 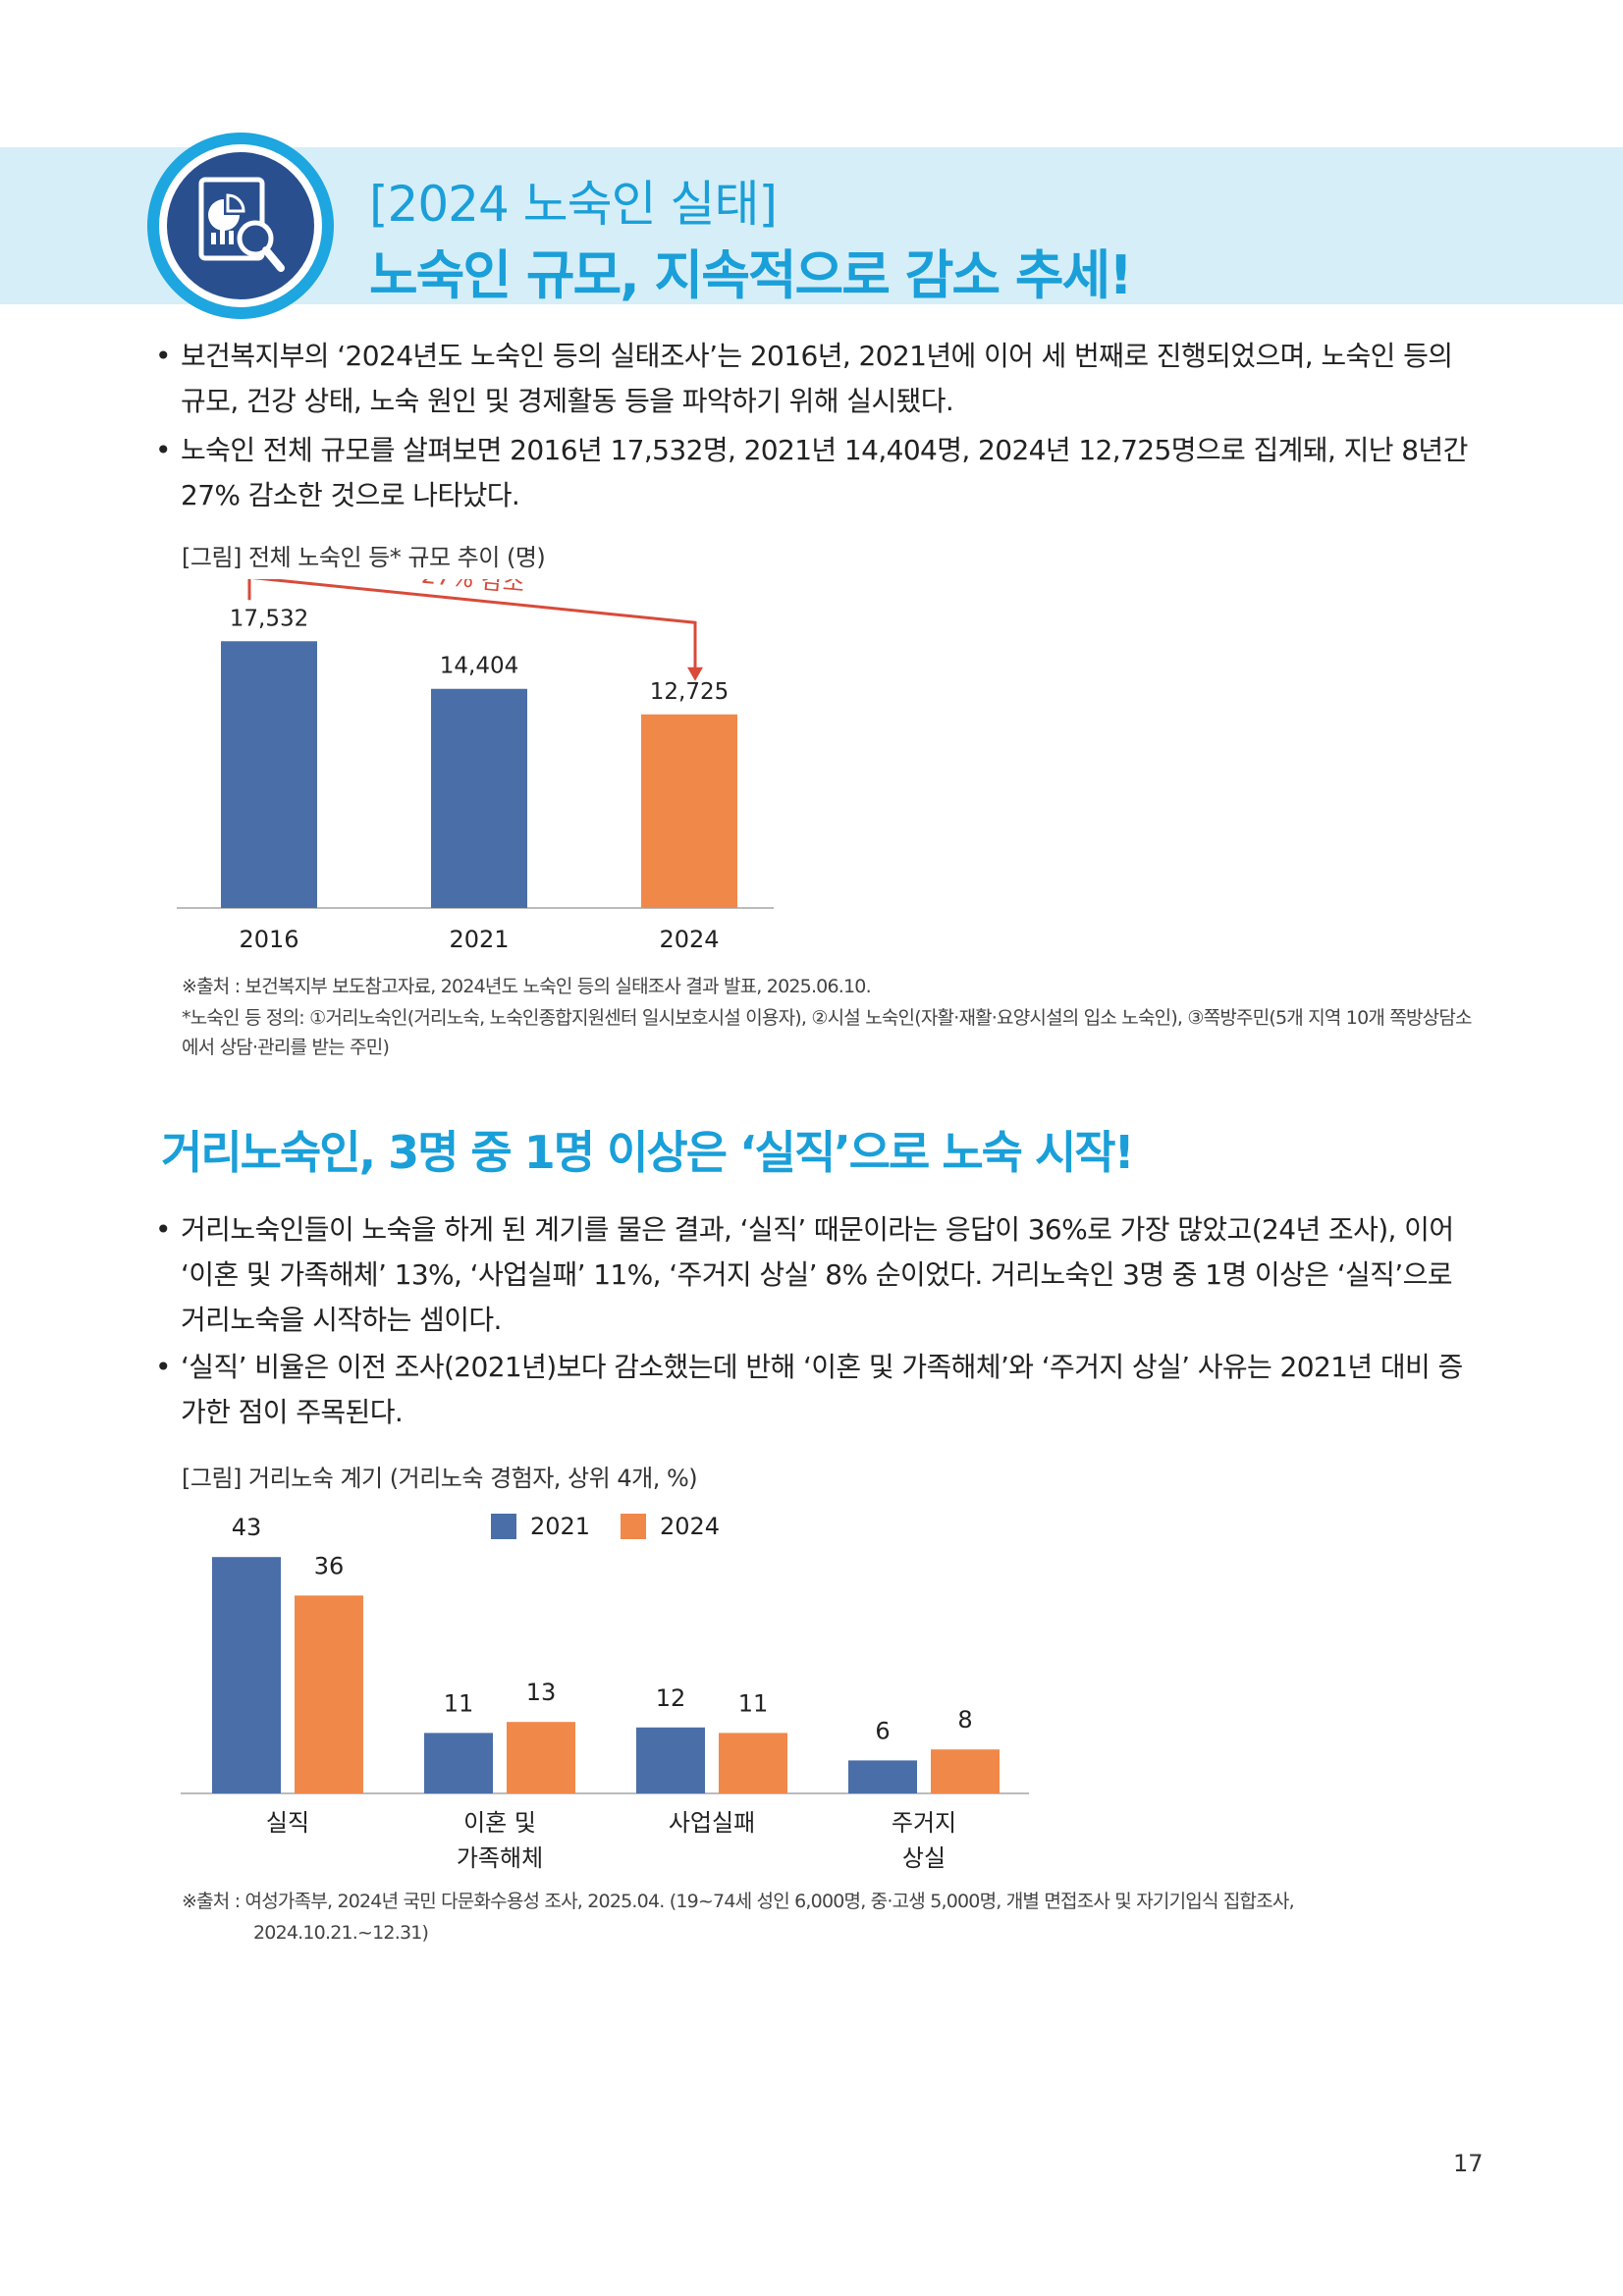 What do you see at coordinates (633, 1526) in the screenshot?
I see `legend-swatch-2024` at bounding box center [633, 1526].